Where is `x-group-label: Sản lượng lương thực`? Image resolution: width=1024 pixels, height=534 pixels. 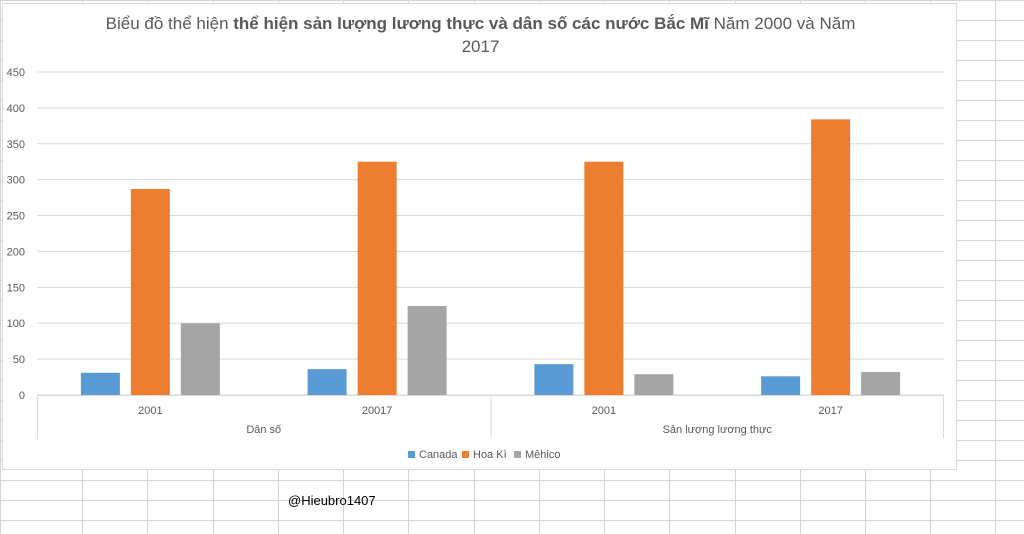
x-group-label: Sản lượng lương thực is located at coordinates (718, 430).